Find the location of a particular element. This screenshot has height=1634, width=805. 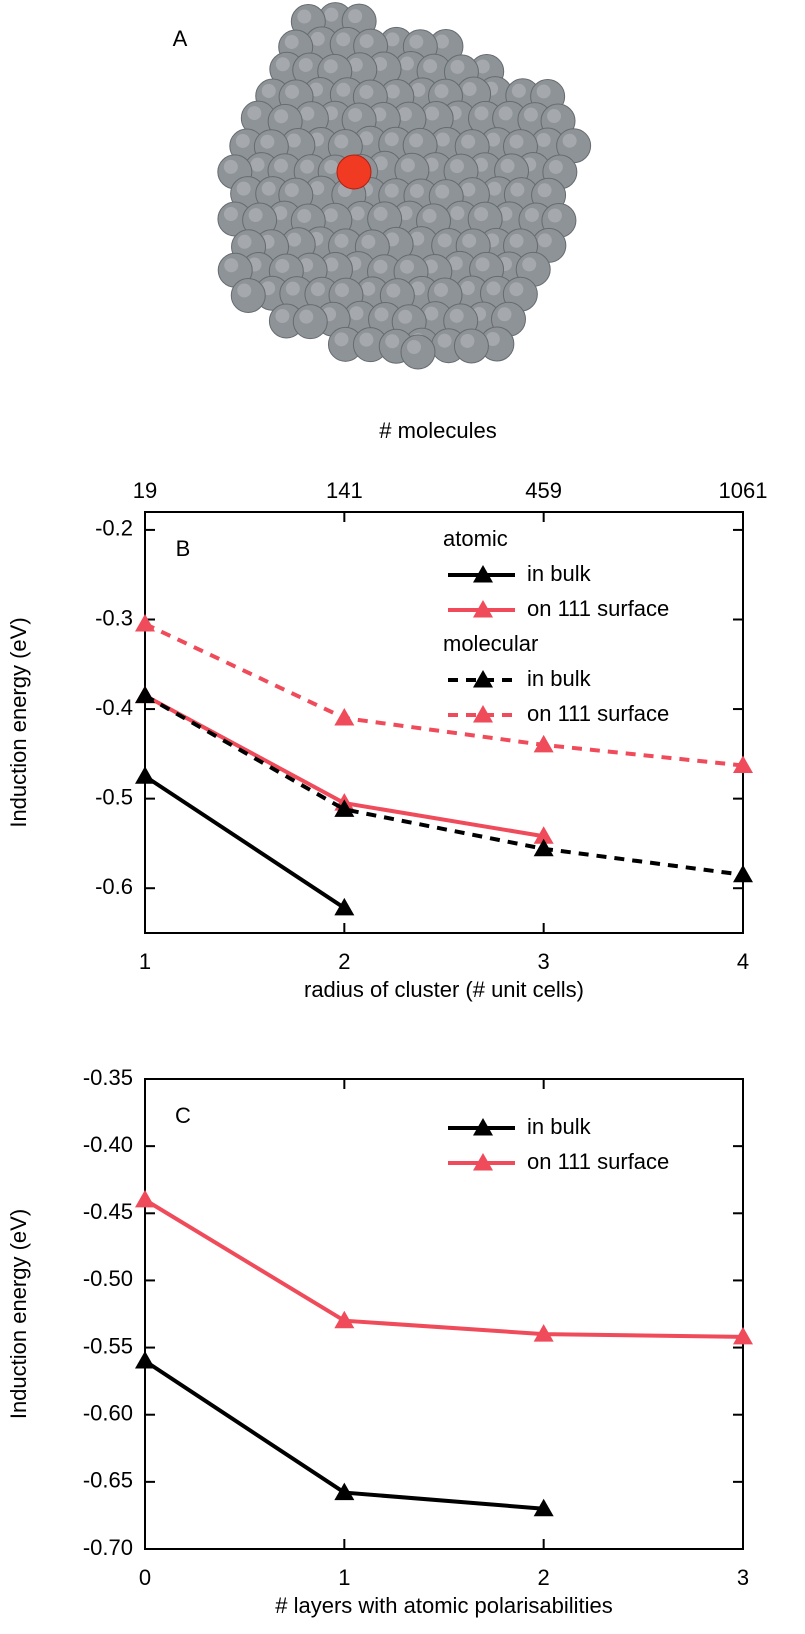

y-tick-label: -0.3 is located at coordinates (114, 617).